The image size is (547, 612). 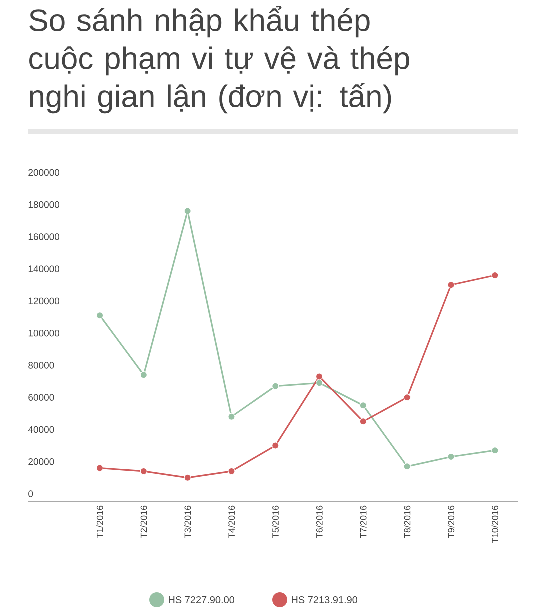 I want to click on y-tick-label: 40000, so click(x=41, y=430).